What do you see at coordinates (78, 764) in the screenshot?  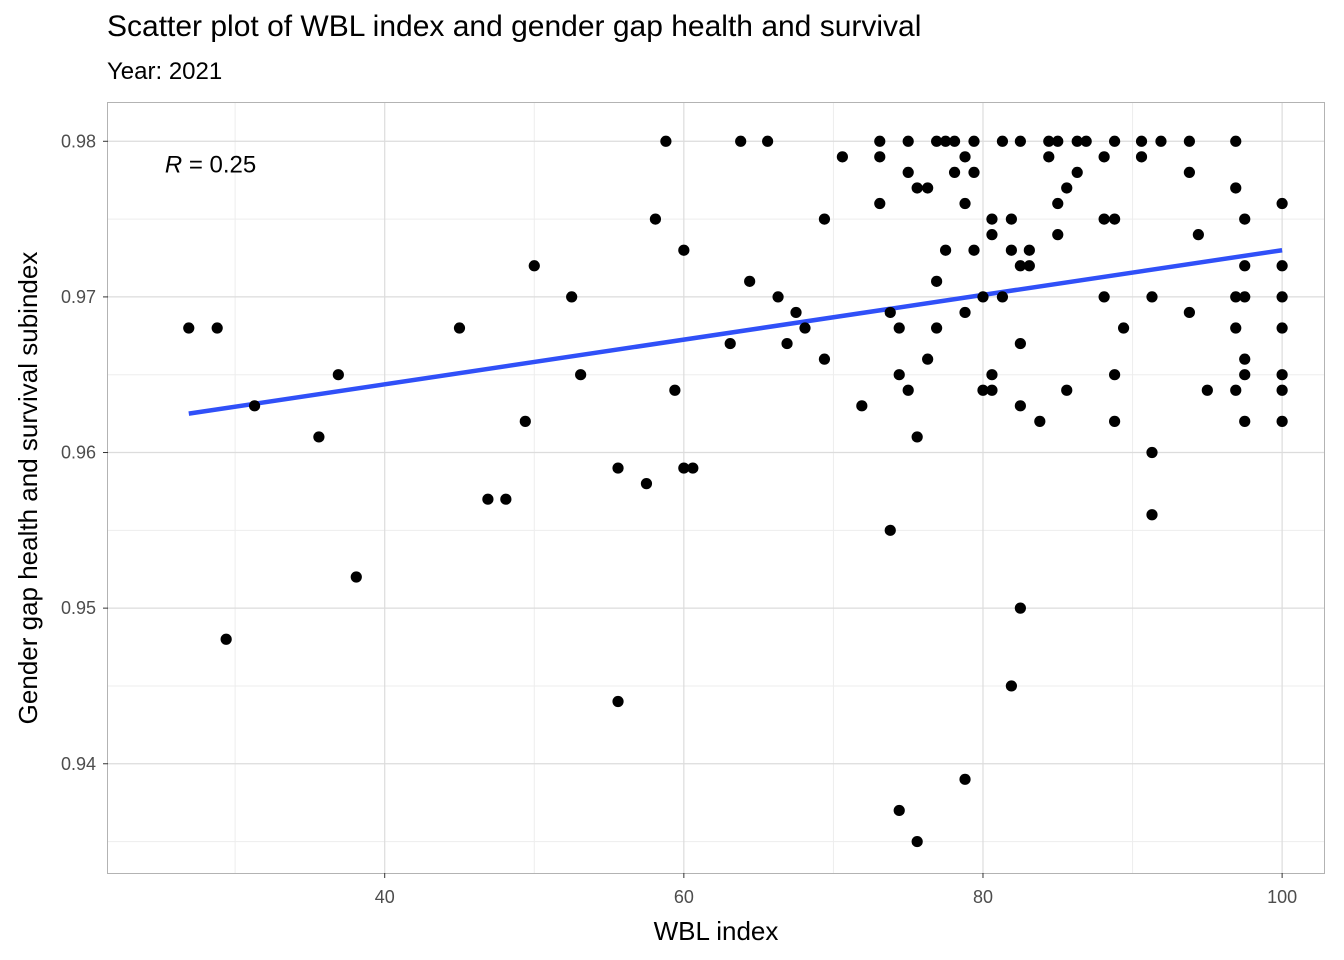 I see `y-tick-label: 0.94` at bounding box center [78, 764].